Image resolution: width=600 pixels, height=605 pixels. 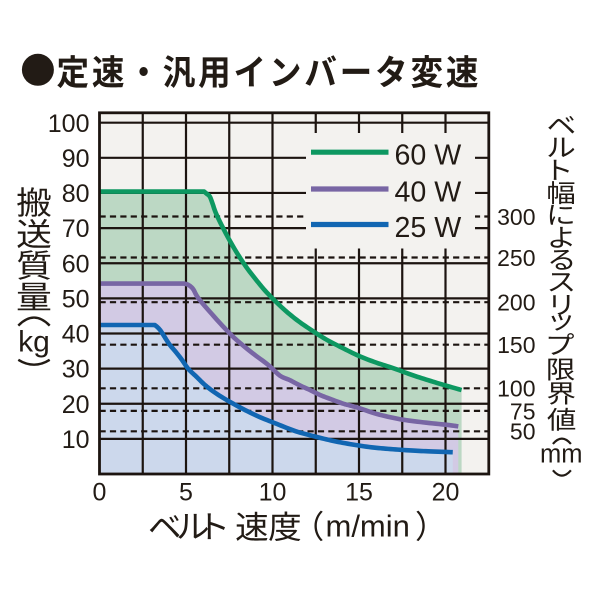 I want to click on svg-text: 40, so click(x=76, y=335).